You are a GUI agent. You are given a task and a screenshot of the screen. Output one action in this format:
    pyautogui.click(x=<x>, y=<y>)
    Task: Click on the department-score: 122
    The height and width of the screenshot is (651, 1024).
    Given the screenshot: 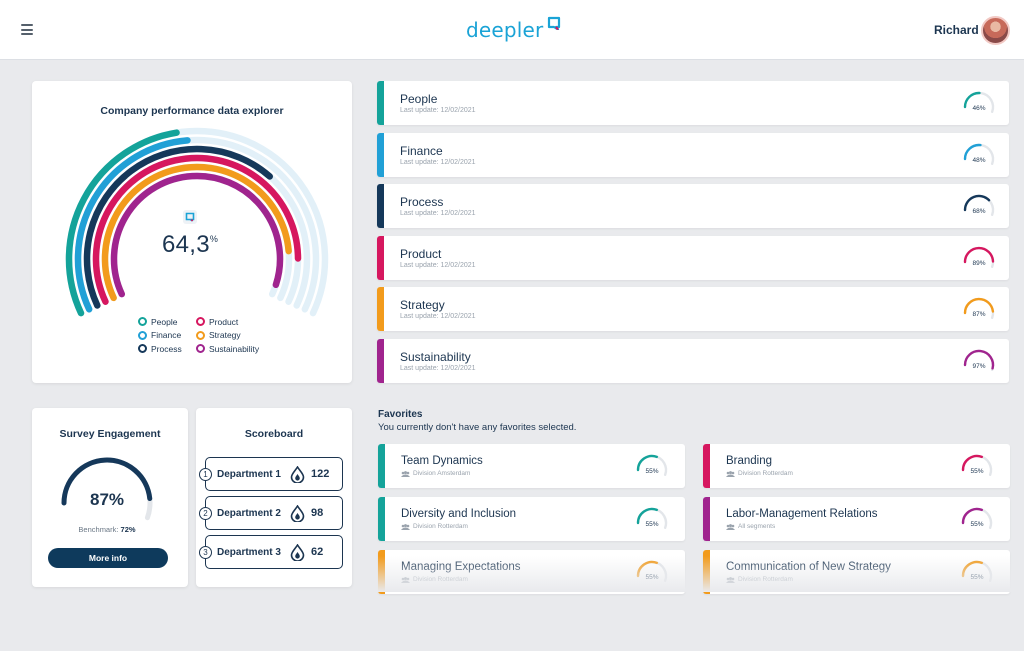 What is the action you would take?
    pyautogui.click(x=320, y=474)
    